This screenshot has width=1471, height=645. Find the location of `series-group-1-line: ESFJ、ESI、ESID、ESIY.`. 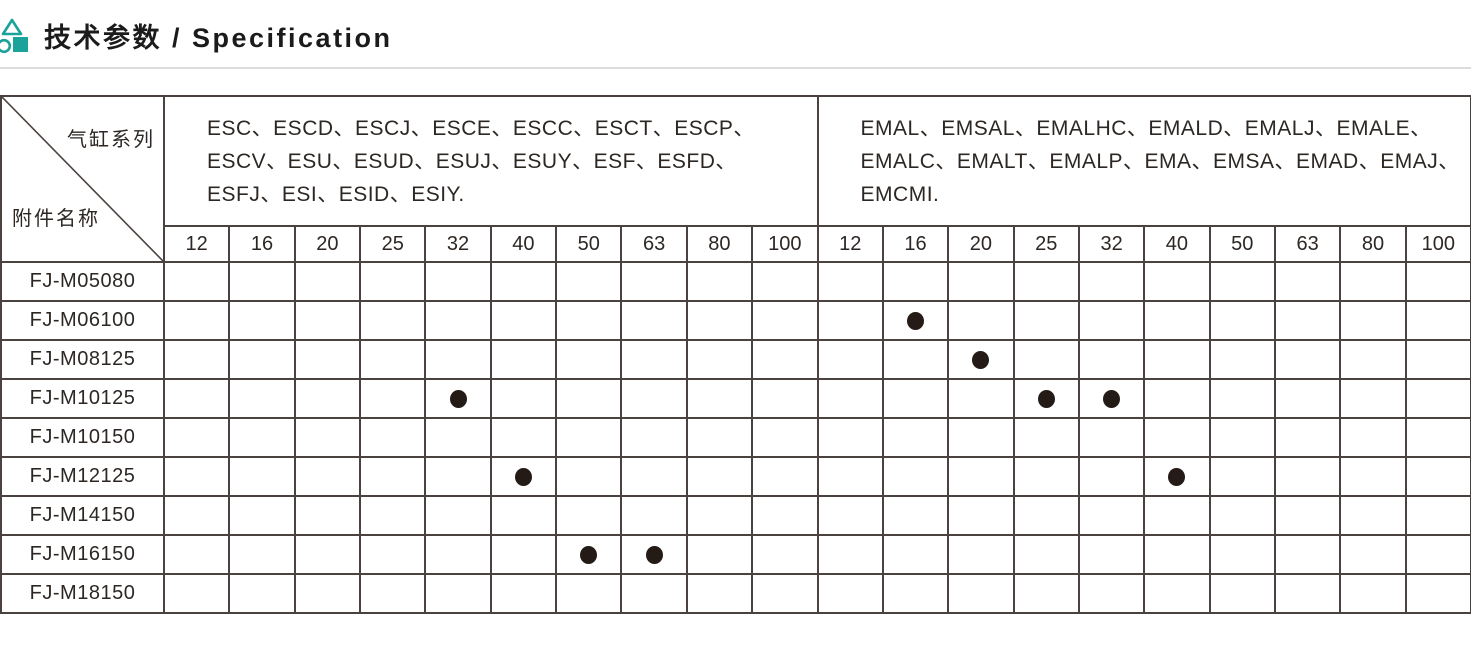

series-group-1-line: ESFJ、ESI、ESID、ESIY. is located at coordinates (336, 194).